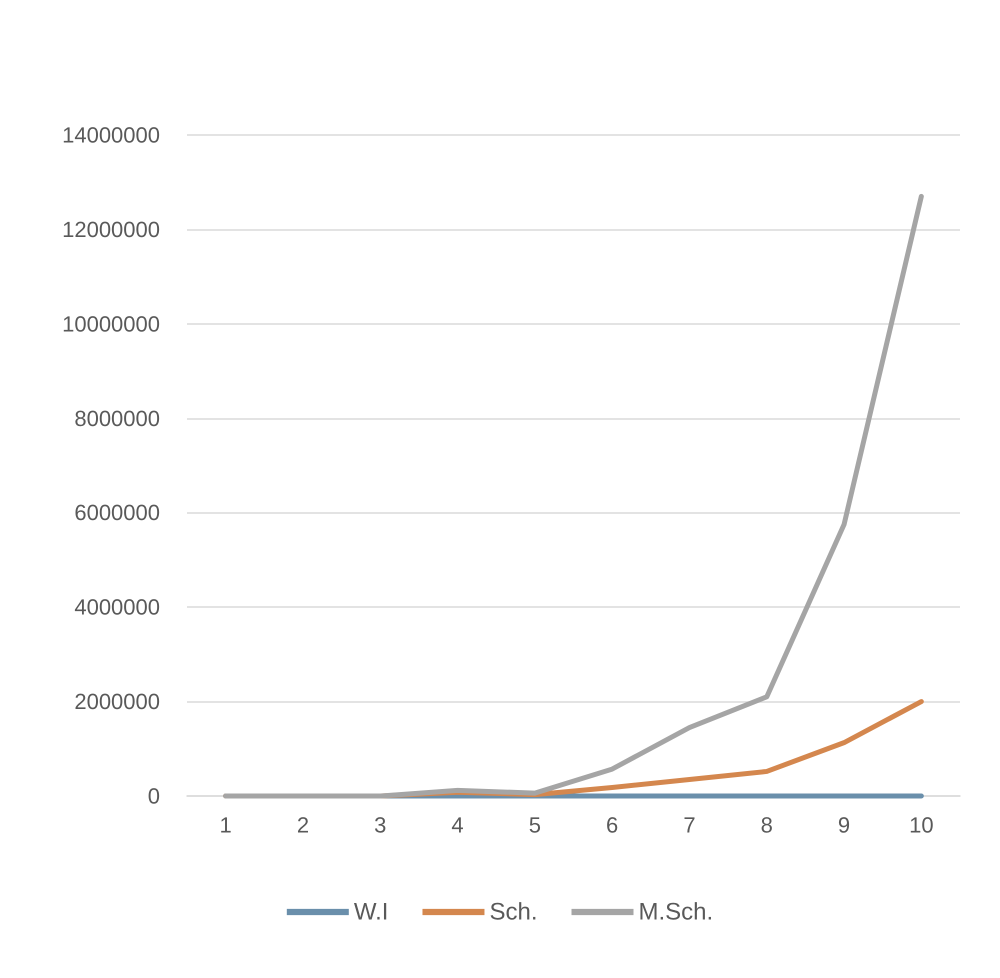 Image resolution: width=1000 pixels, height=978 pixels. I want to click on x-tick-label: 4, so click(457, 825).